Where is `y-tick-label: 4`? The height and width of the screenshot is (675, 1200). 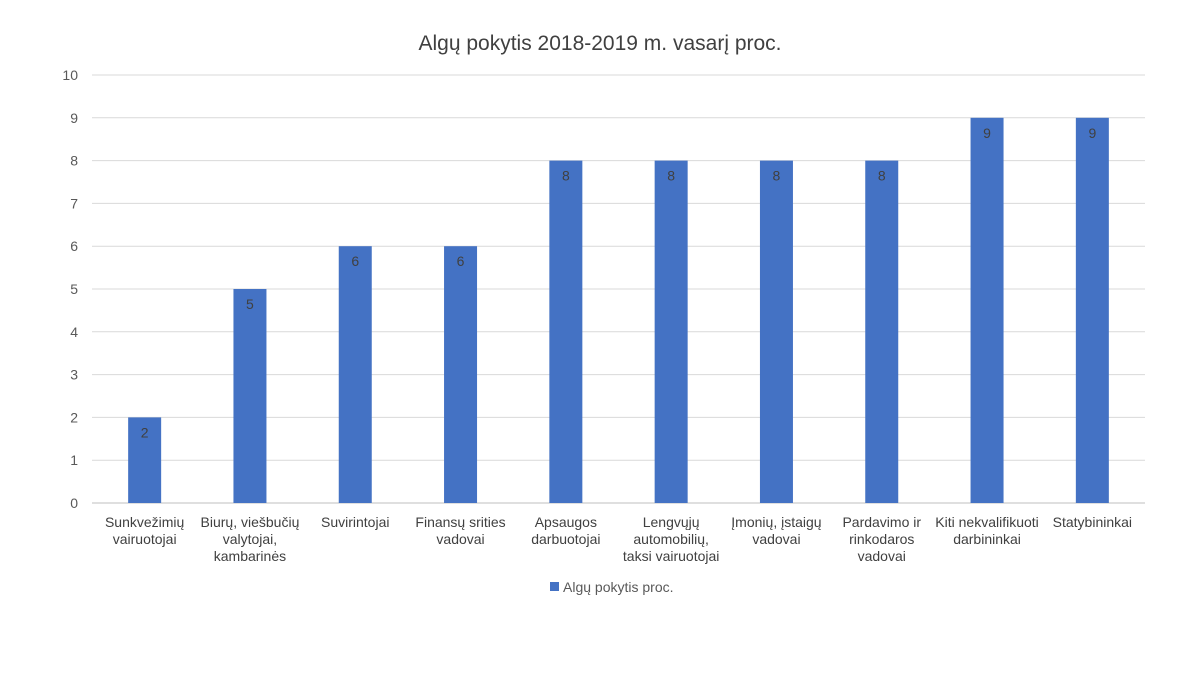 y-tick-label: 4 is located at coordinates (74, 332).